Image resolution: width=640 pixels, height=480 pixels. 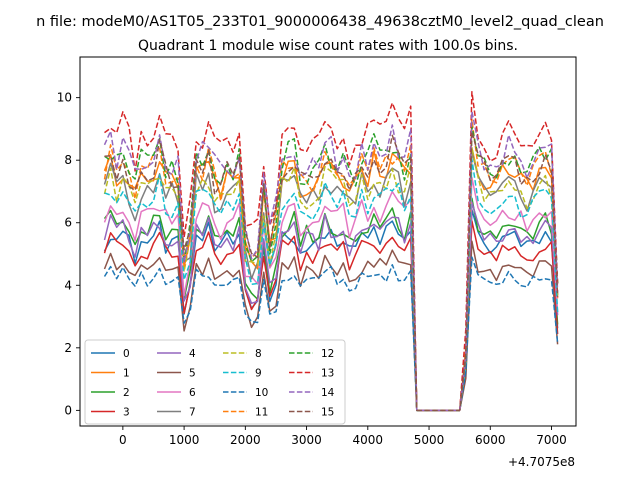 I want to click on legend-label-8: 8, so click(x=258, y=354).